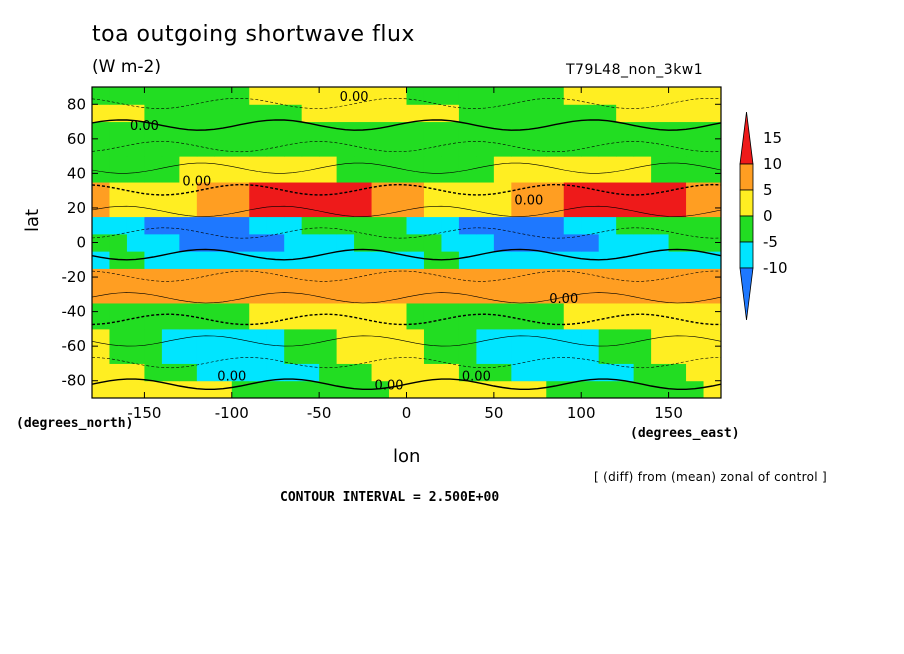  What do you see at coordinates (144, 413) in the screenshot?
I see `x-tick-label: -150` at bounding box center [144, 413].